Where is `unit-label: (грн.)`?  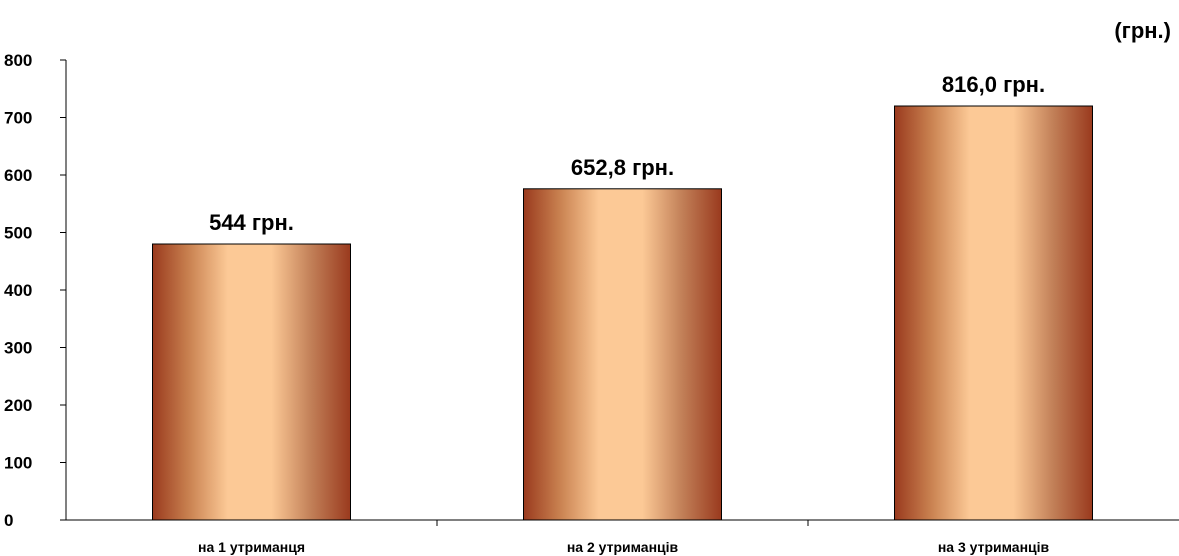
unit-label: (грн.) is located at coordinates (1142, 30).